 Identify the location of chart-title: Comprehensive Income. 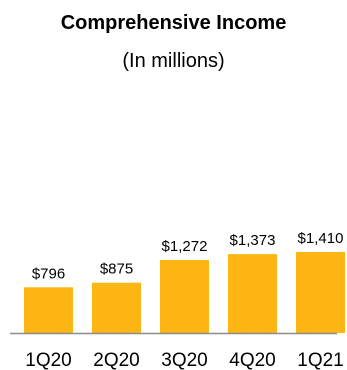
(173, 23).